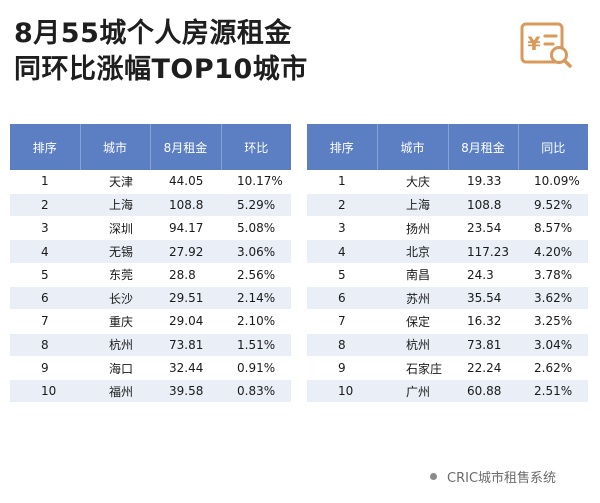  Describe the element at coordinates (185, 321) in the screenshot. I see `rent-cell: 29.04` at that location.